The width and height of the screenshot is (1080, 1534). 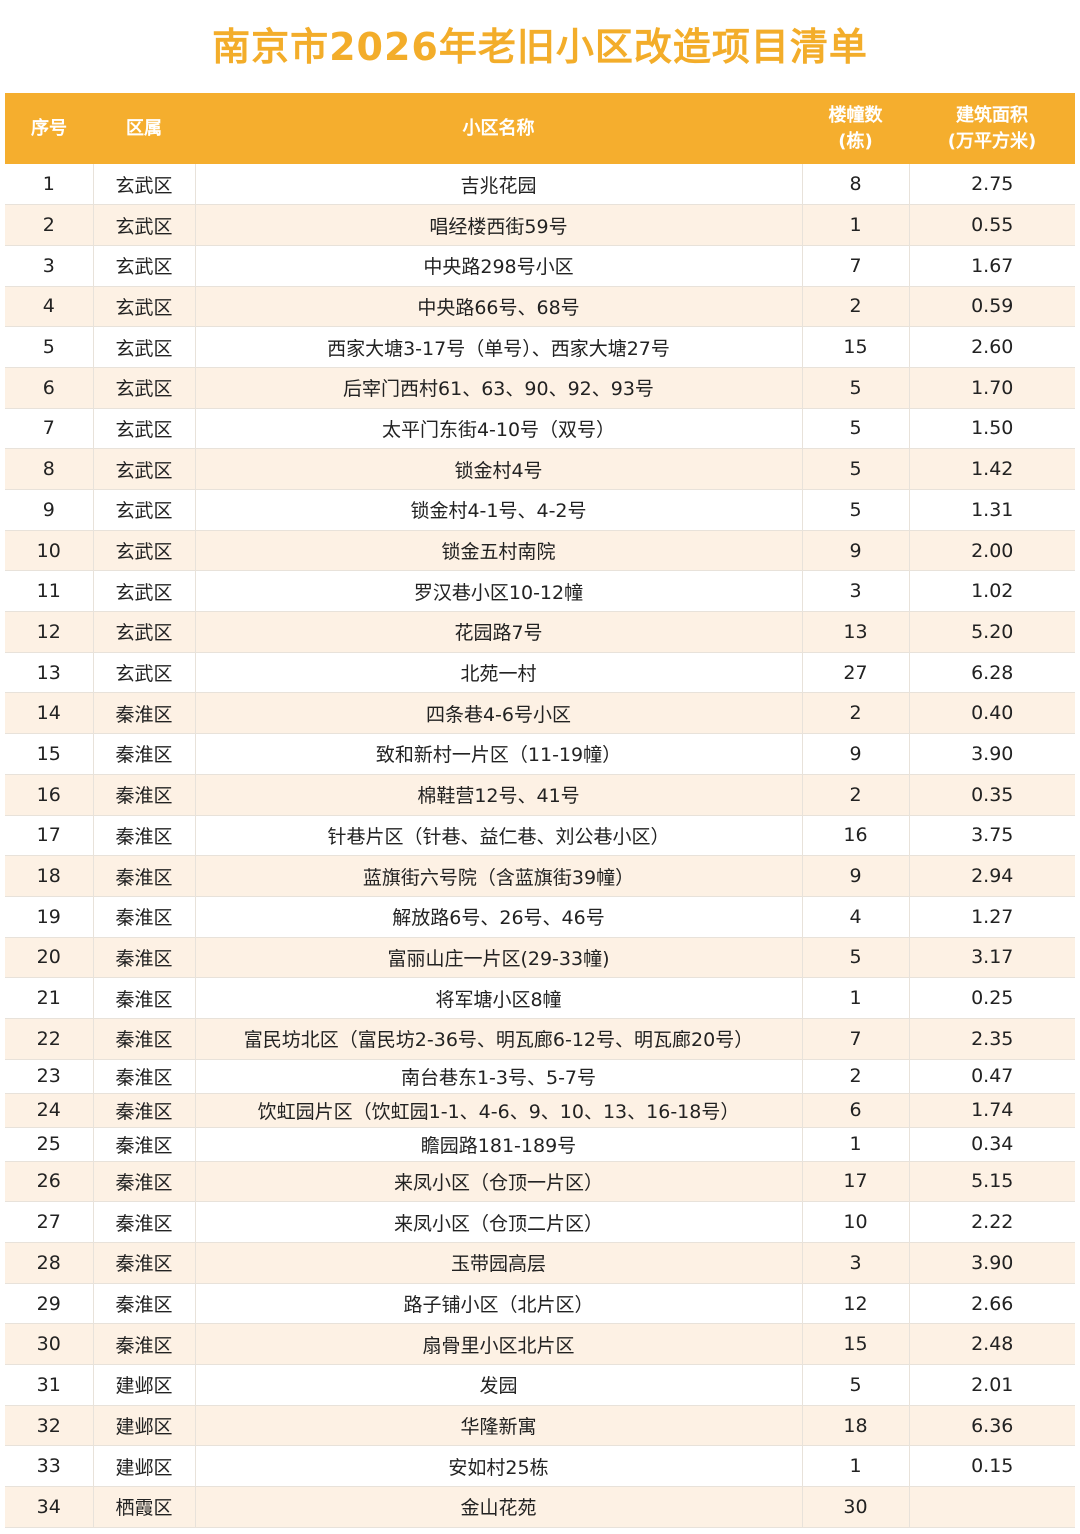 What do you see at coordinates (991, 1144) in the screenshot?
I see `cell-area: 0.34` at bounding box center [991, 1144].